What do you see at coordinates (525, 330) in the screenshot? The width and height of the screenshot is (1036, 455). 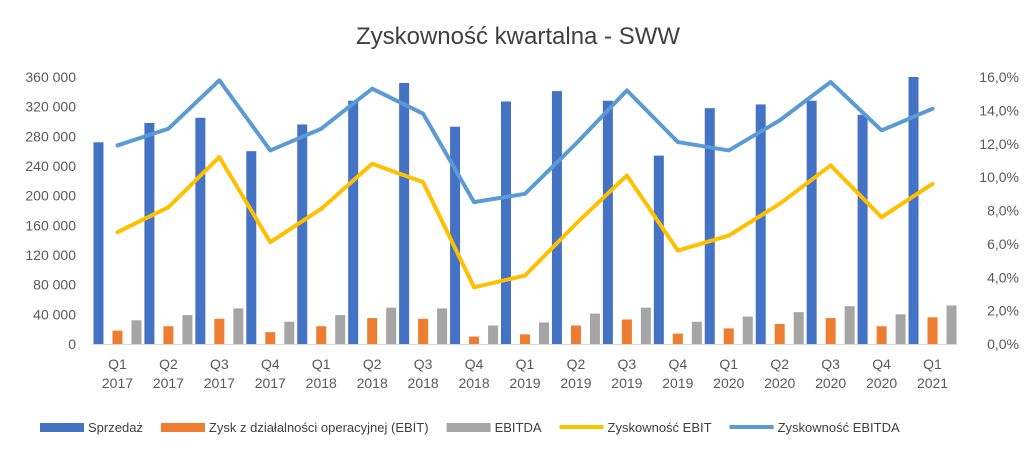 I see `series-1-bars` at bounding box center [525, 330].